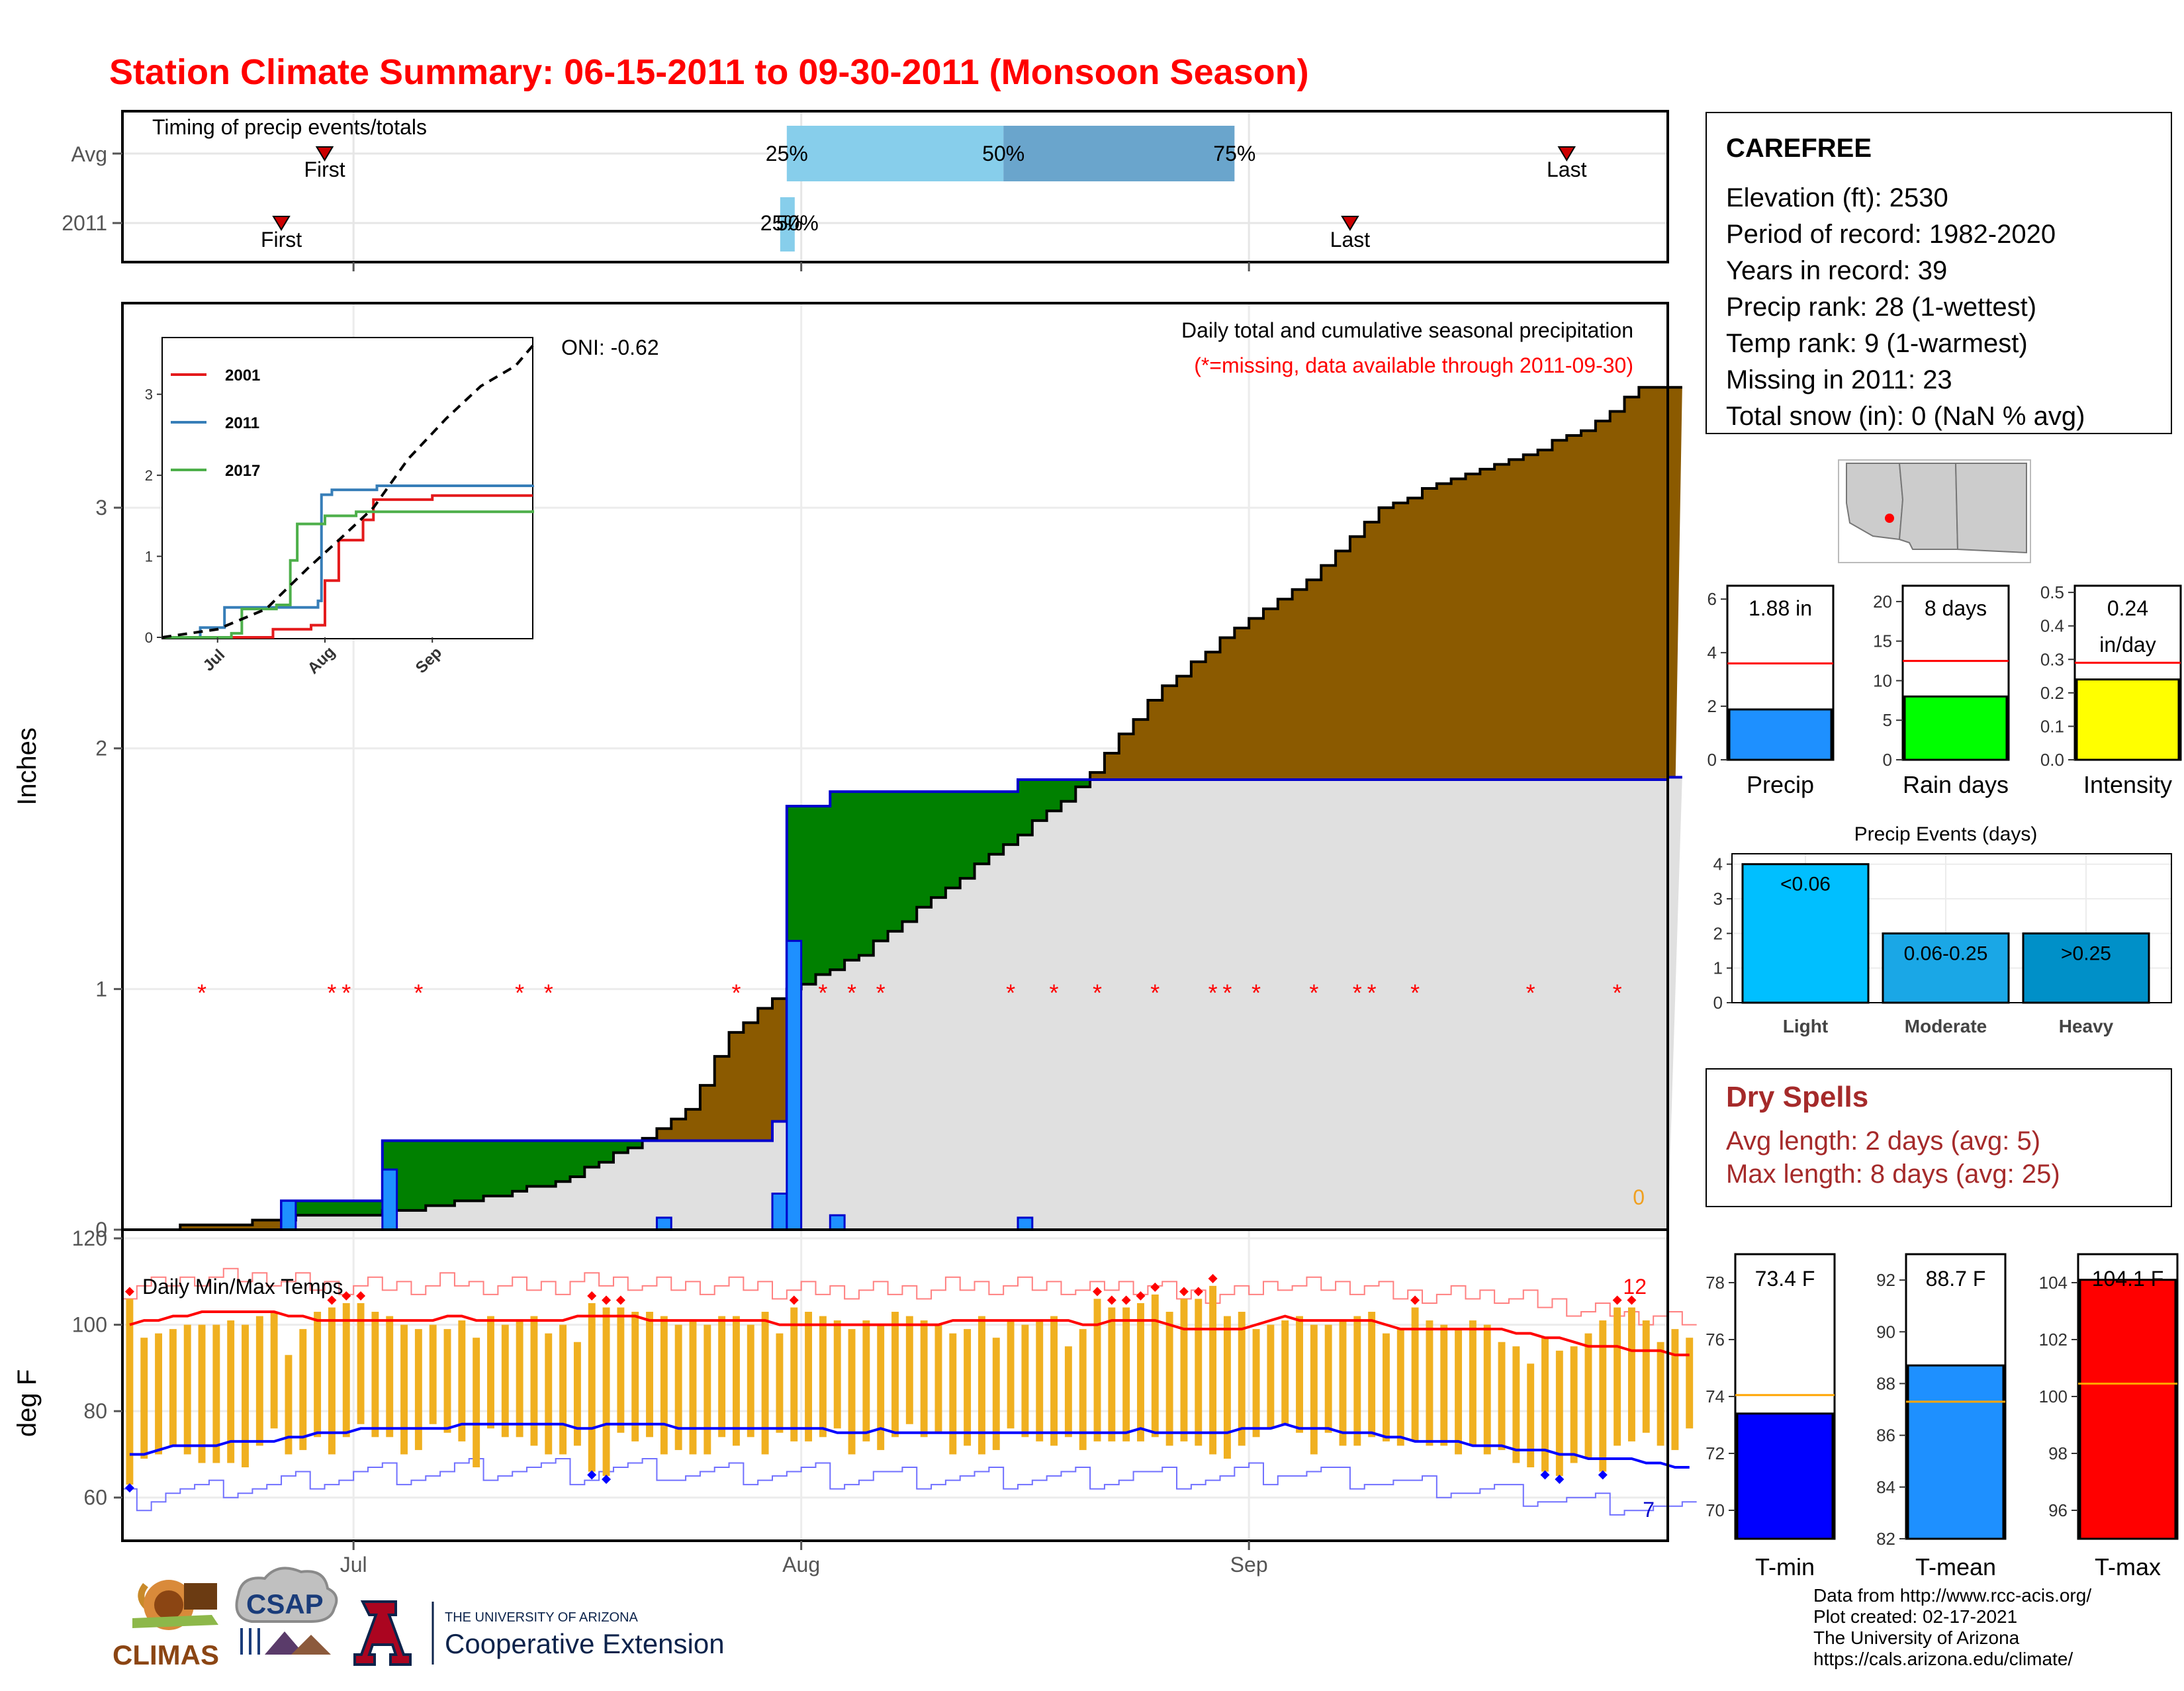 The image size is (2184, 1691). What do you see at coordinates (1715, 1453) in the screenshot?
I see `tmin-ytick-label: 72` at bounding box center [1715, 1453].